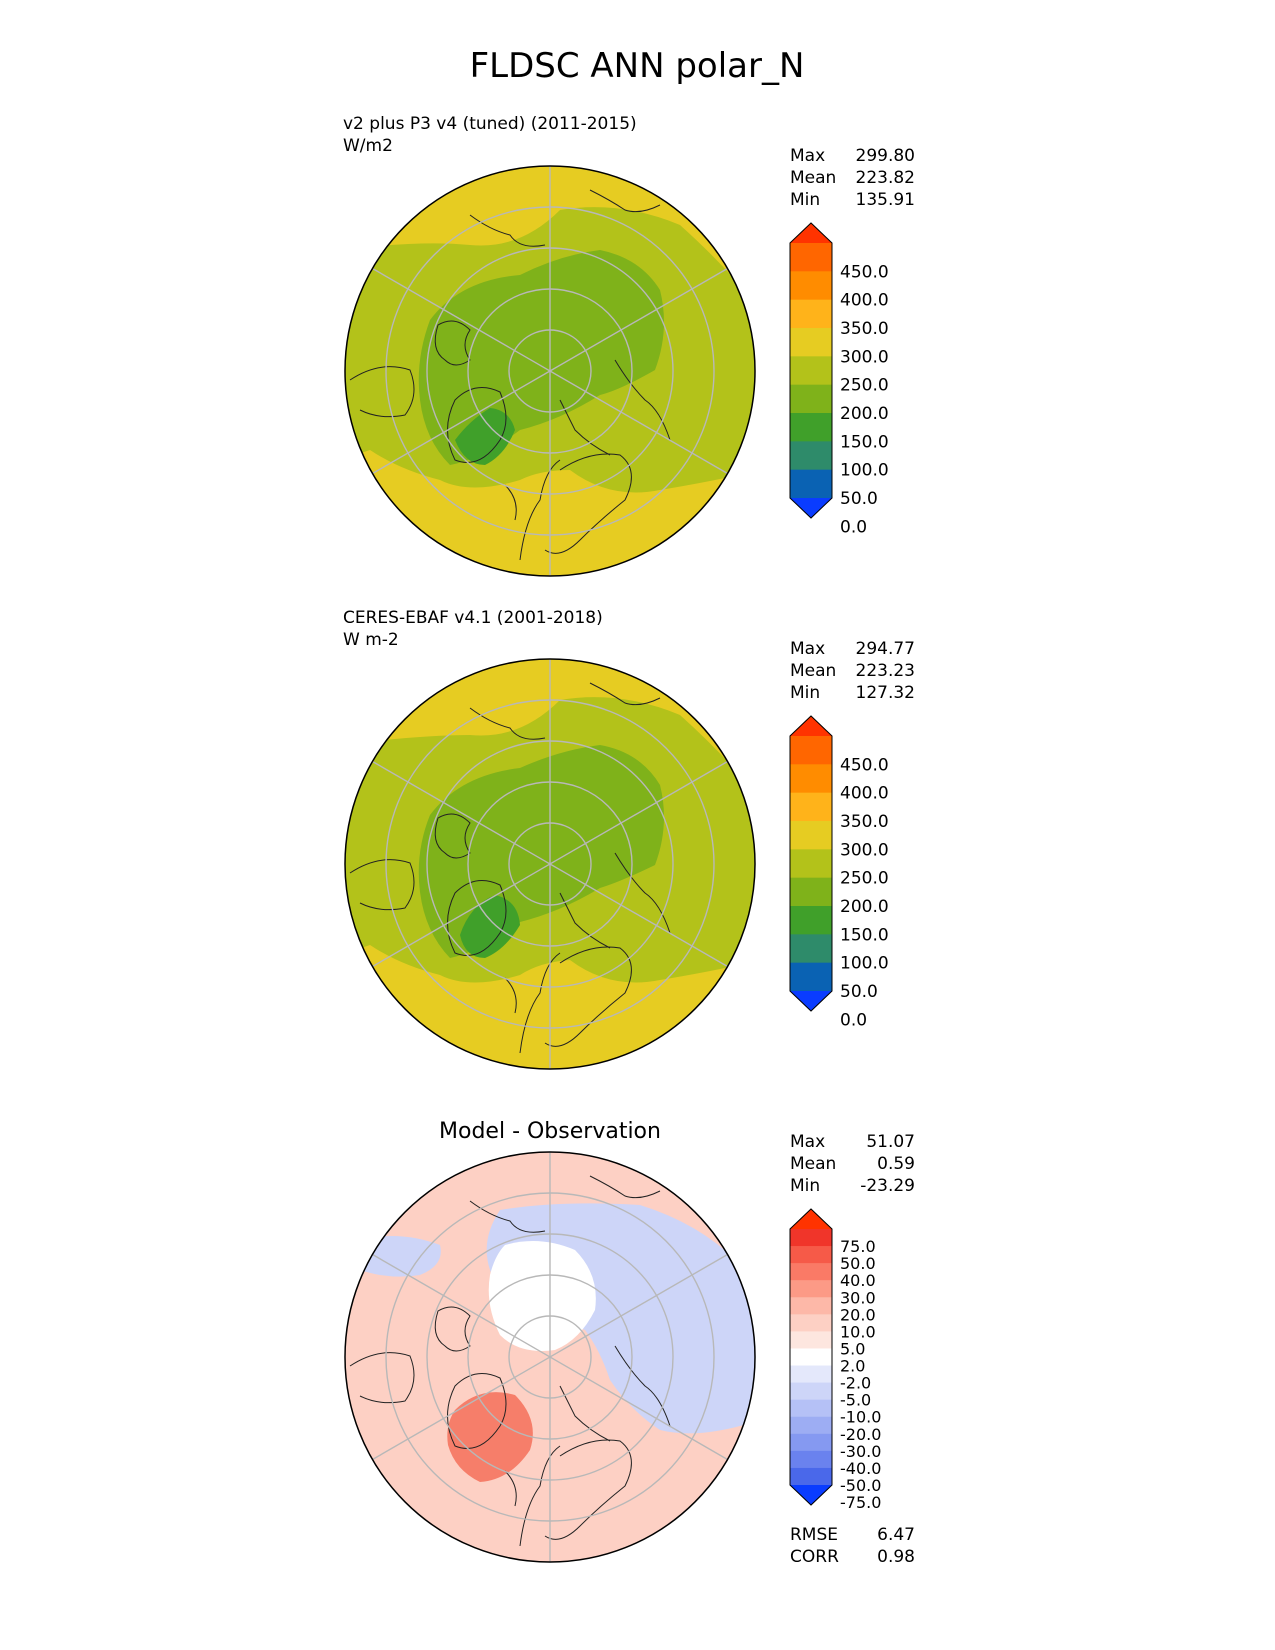 The image size is (1275, 1650). What do you see at coordinates (490, 1437) in the screenshot?
I see `strong-positive-field` at bounding box center [490, 1437].